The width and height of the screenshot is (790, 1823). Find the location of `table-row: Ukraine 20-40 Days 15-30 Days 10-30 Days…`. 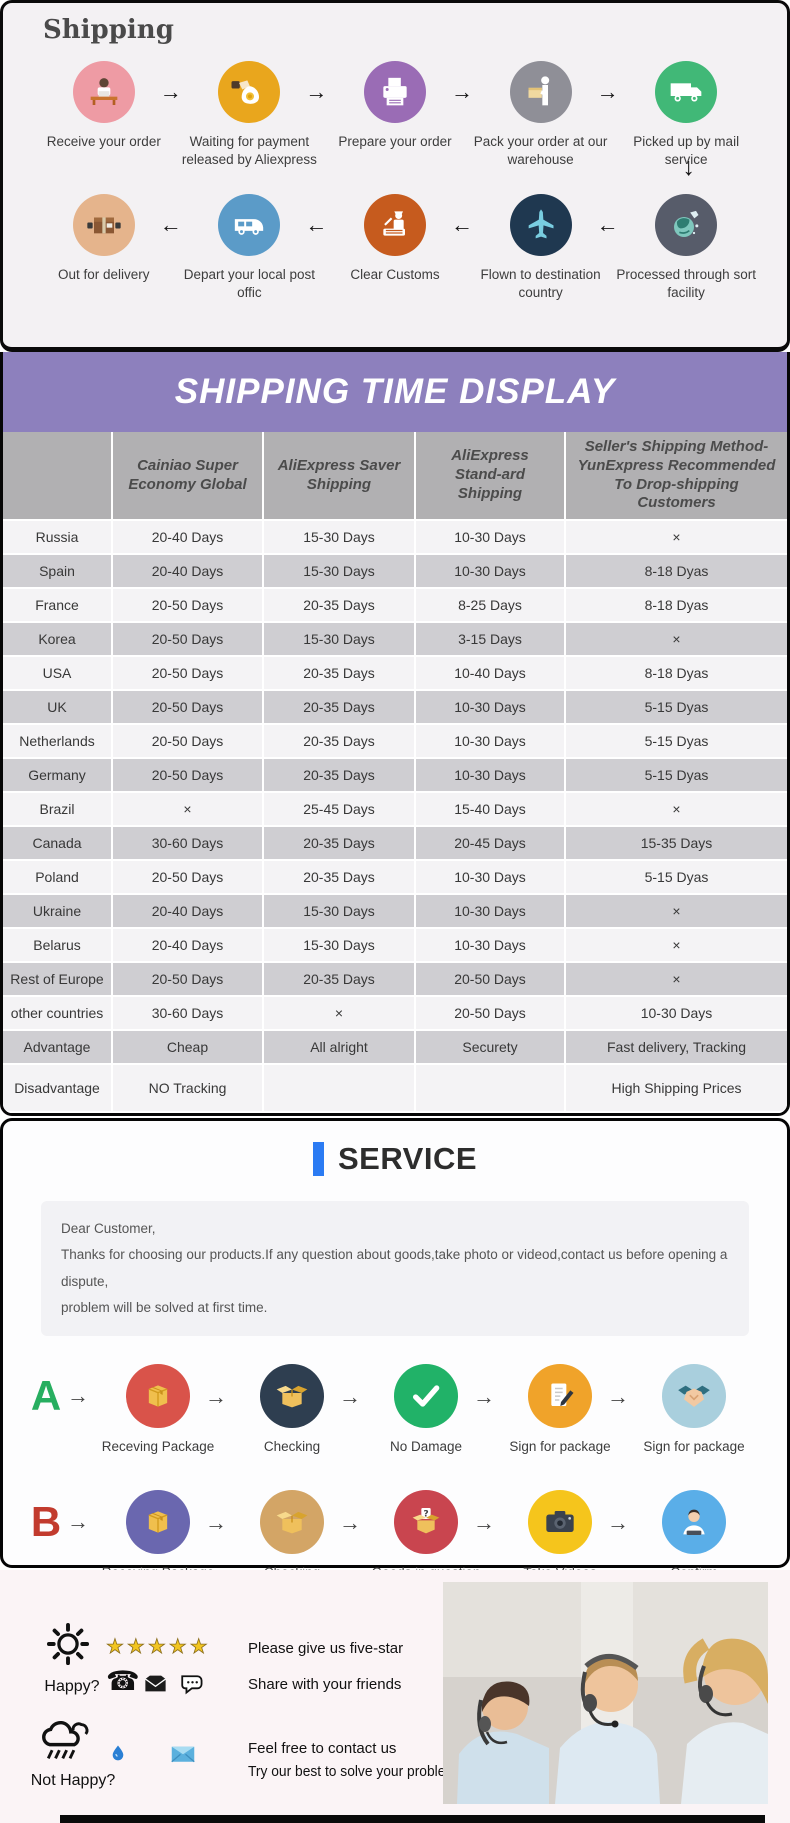

table-row: Ukraine 20-40 Days 15-30 Days 10-30 Days… is located at coordinates (395, 912).